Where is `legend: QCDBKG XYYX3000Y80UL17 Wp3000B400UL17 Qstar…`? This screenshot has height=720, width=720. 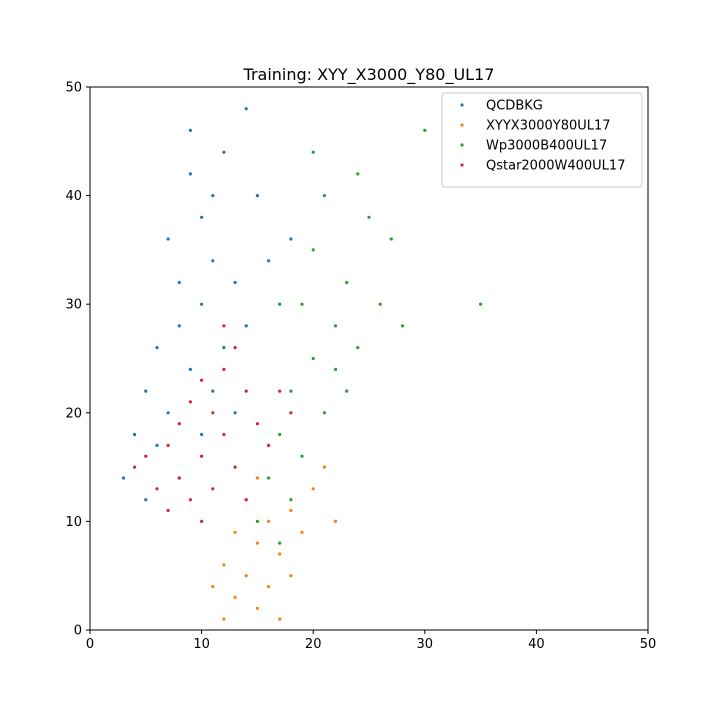 legend: QCDBKG XYYX3000Y80UL17 Wp3000B400UL17 Qstar… is located at coordinates (542, 140).